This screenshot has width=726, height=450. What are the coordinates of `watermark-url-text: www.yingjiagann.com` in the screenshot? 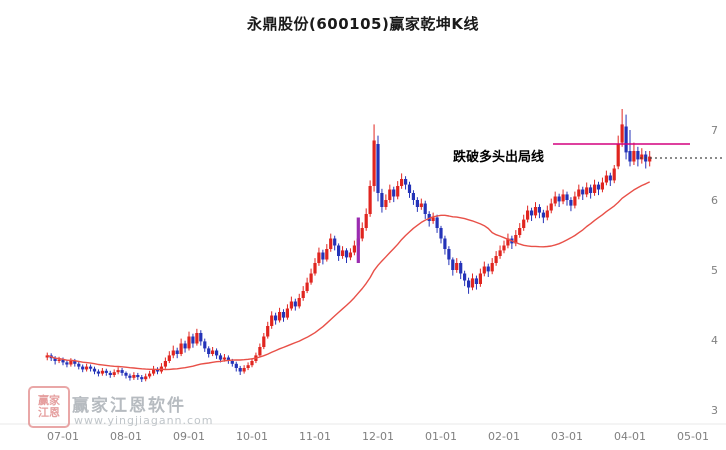 It's located at (144, 420).